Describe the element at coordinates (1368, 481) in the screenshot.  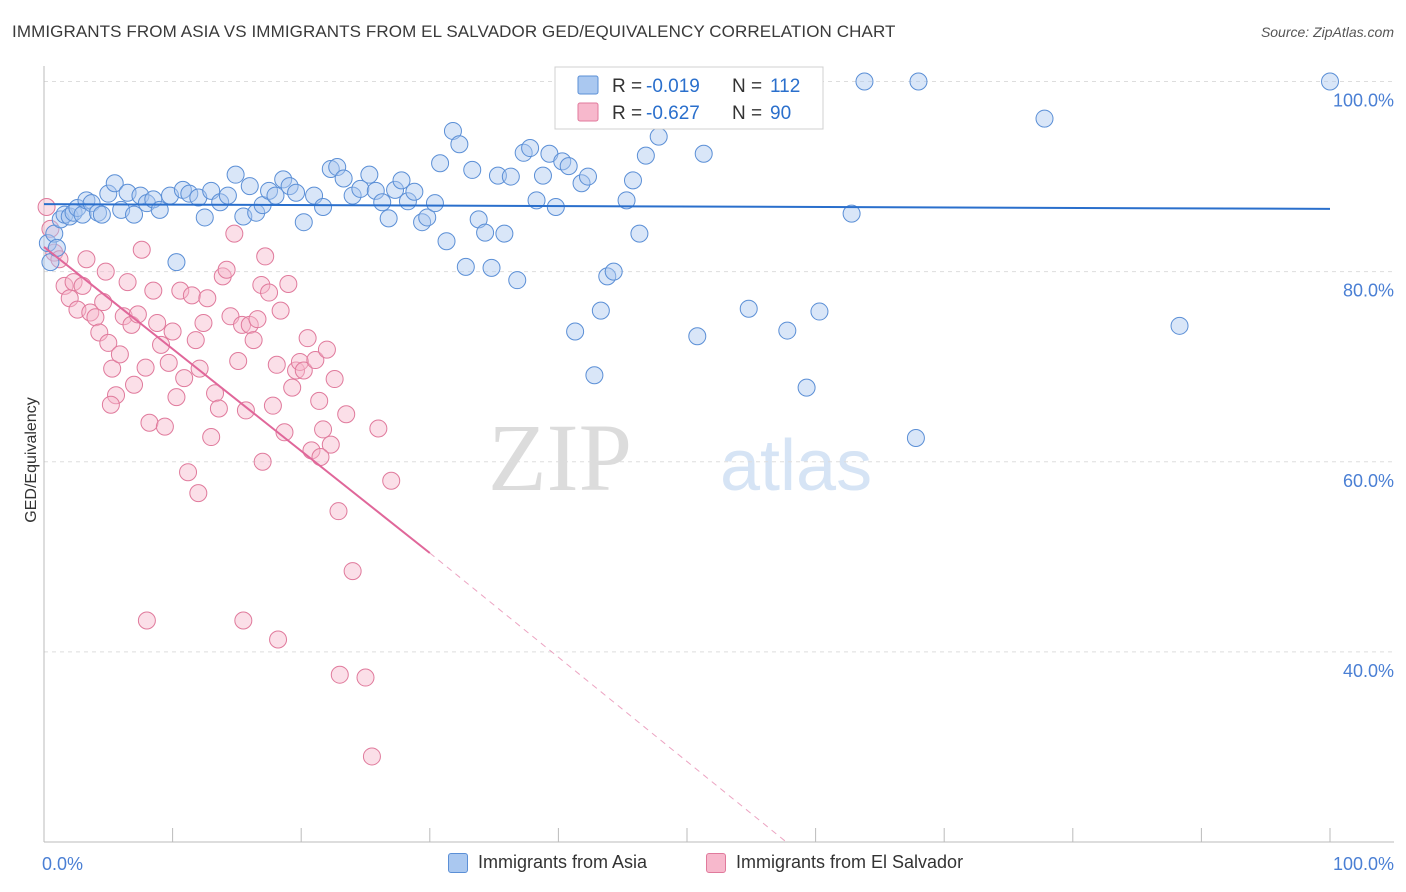
I see `y-tick-label: 60.0%` at that location.